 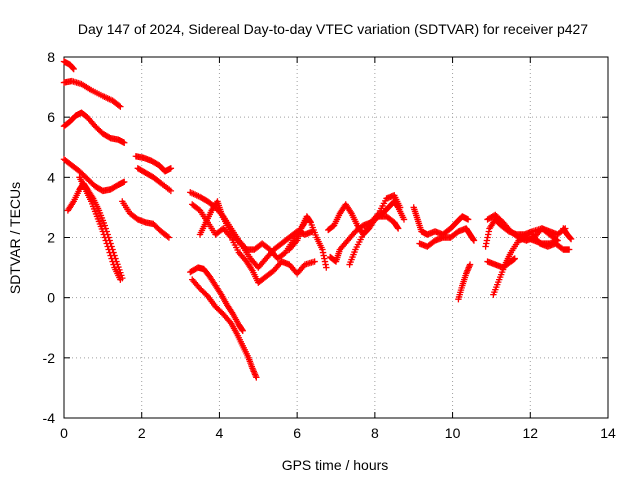 I want to click on x-axis-label: GPS time / hours, so click(x=335, y=465).